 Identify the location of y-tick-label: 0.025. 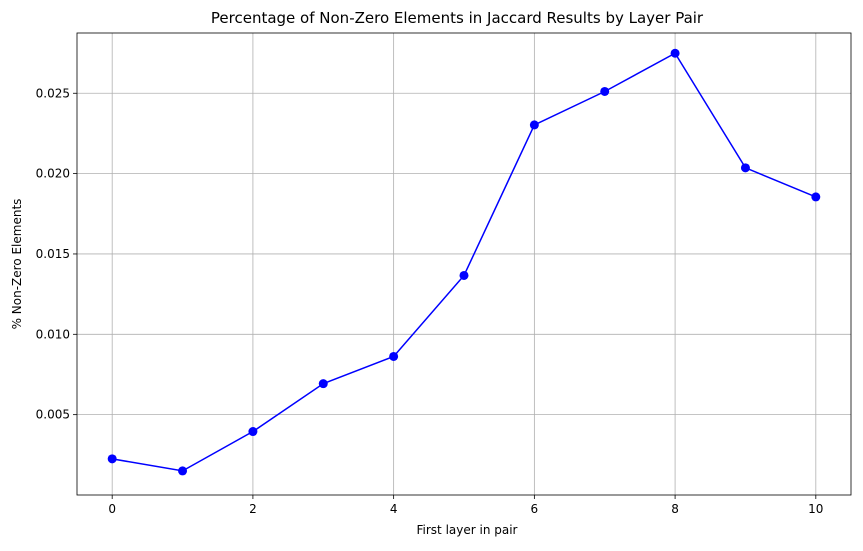
(53, 93).